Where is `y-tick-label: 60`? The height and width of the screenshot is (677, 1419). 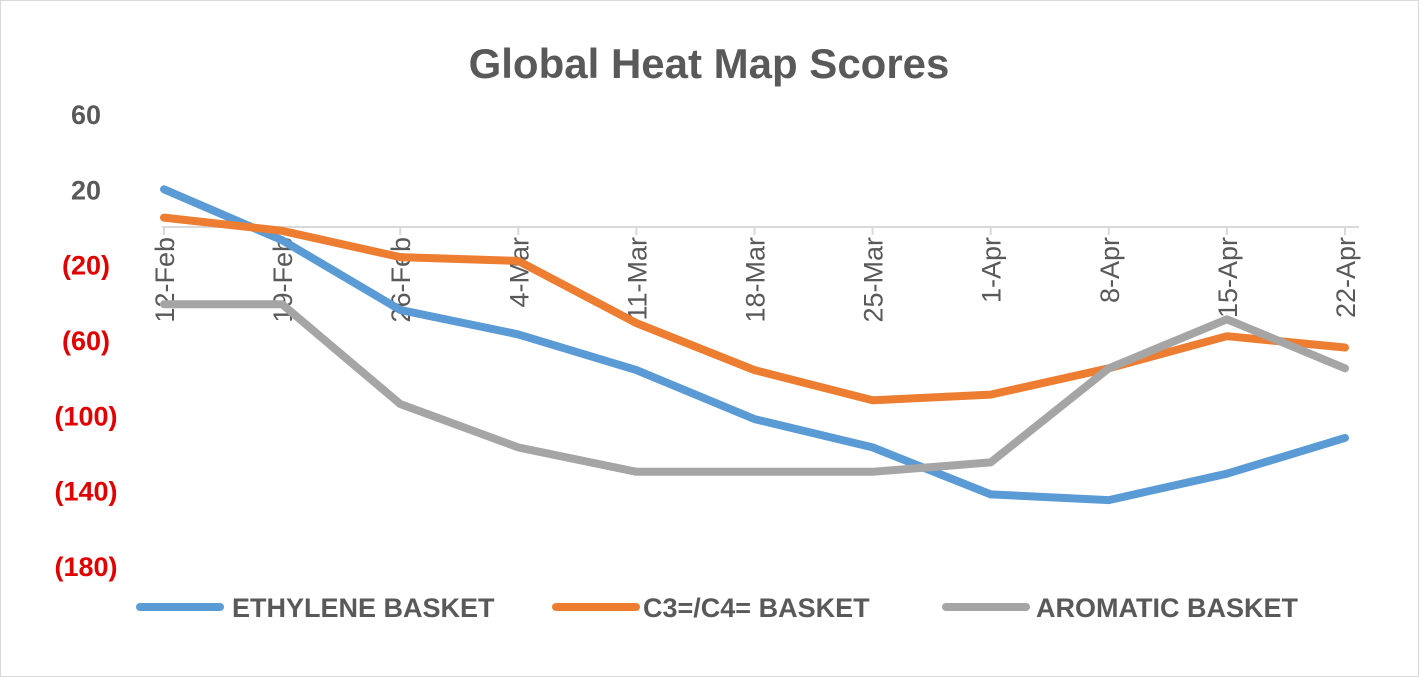 y-tick-label: 60 is located at coordinates (86, 115).